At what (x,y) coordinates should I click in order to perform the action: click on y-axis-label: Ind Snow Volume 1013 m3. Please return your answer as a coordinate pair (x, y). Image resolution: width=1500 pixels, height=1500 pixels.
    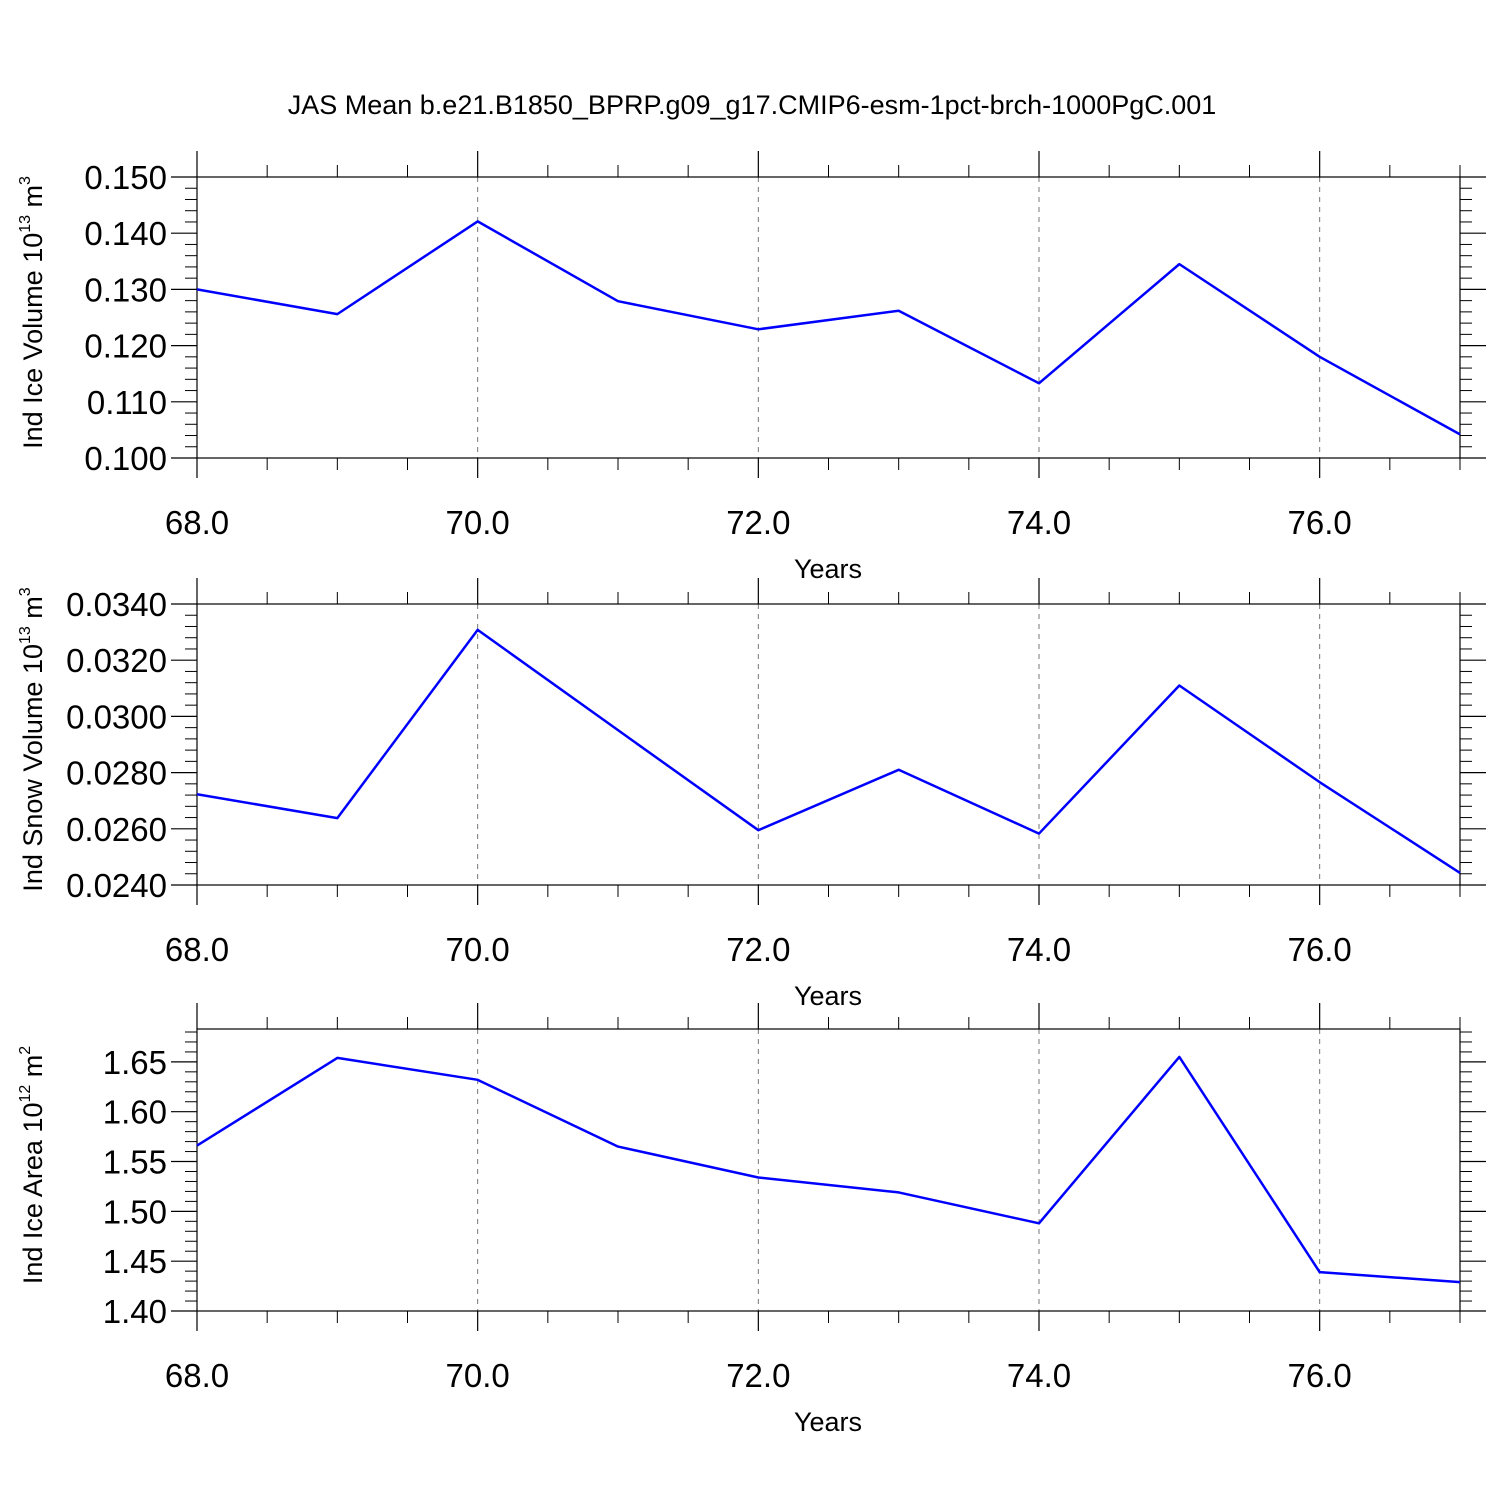
    Looking at the image, I should click on (32, 739).